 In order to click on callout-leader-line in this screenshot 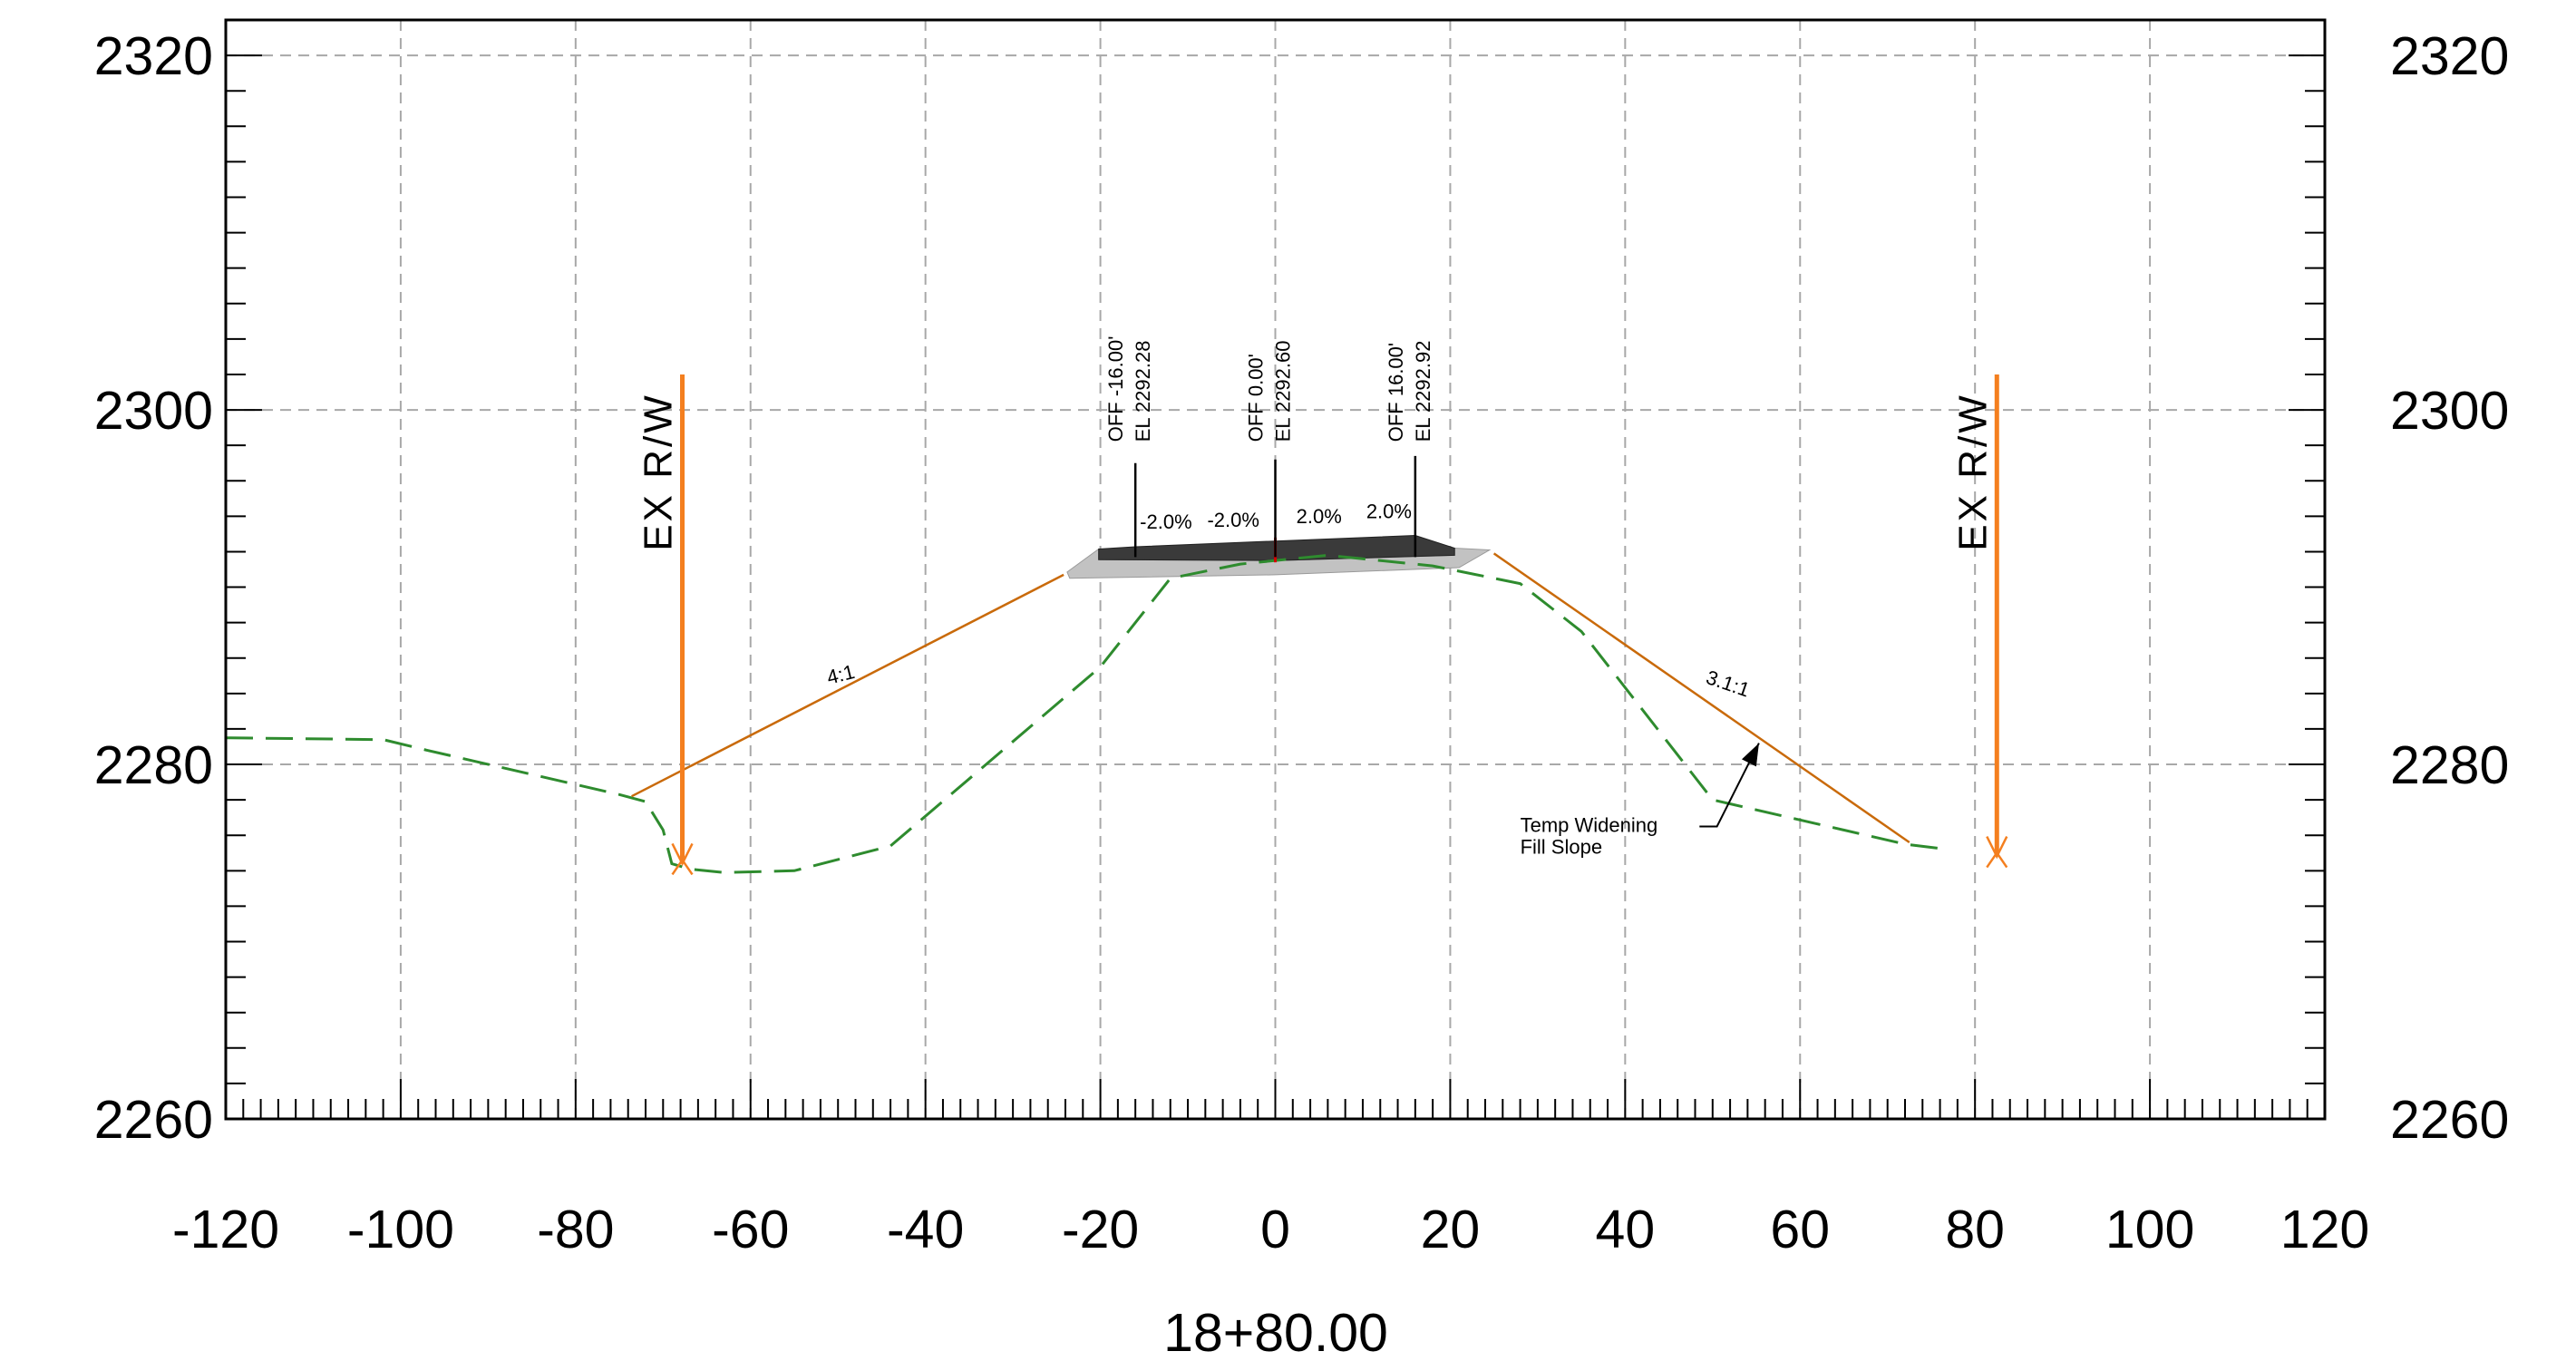, I will do `click(1729, 785)`.